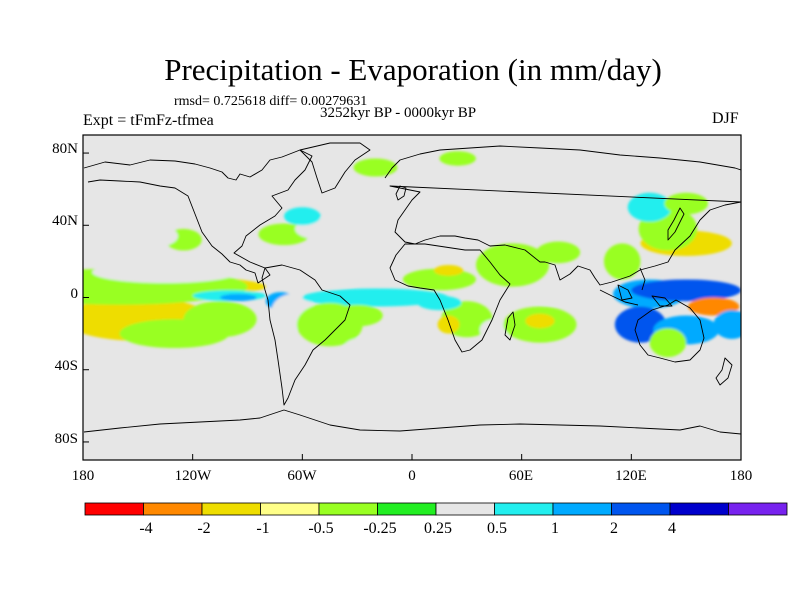 The image size is (800, 600). I want to click on colorbar-label: -2, so click(204, 528).